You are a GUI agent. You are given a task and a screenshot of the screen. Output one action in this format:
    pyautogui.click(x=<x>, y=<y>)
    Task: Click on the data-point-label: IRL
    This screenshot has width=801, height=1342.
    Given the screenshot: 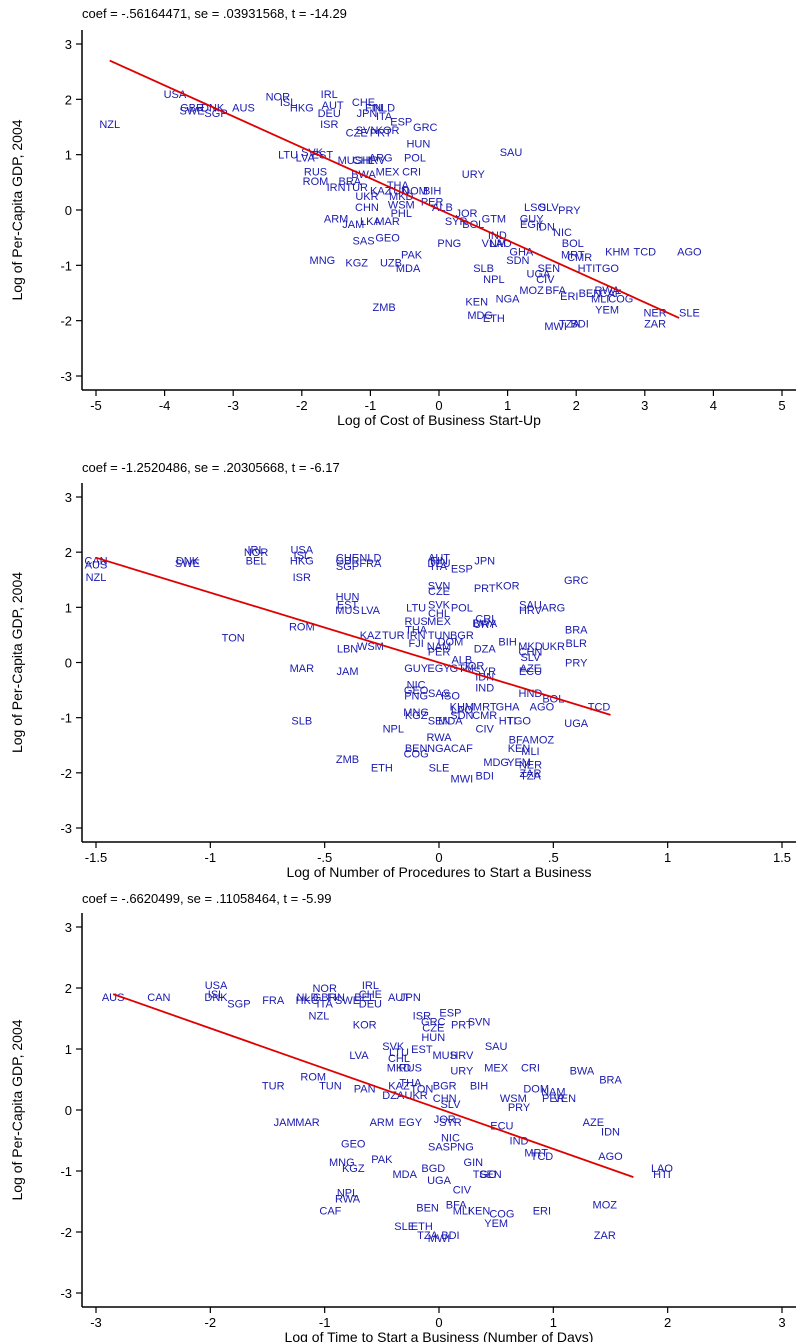 What is the action you would take?
    pyautogui.click(x=370, y=986)
    